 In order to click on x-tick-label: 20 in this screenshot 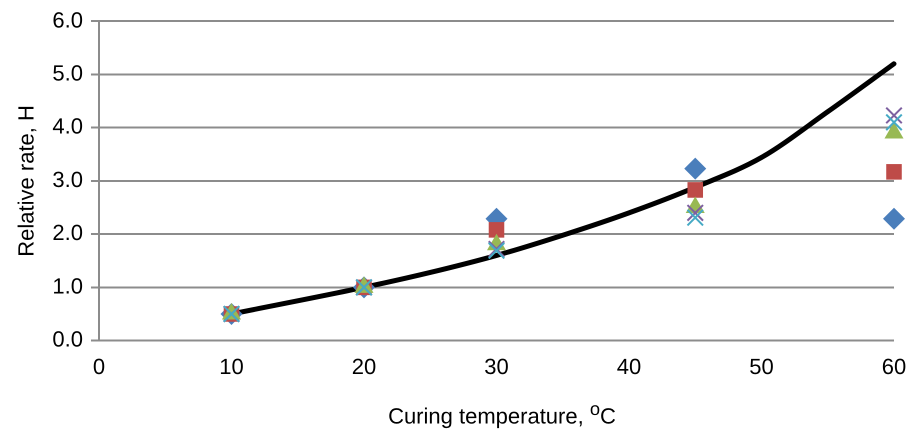, I will do `click(364, 366)`.